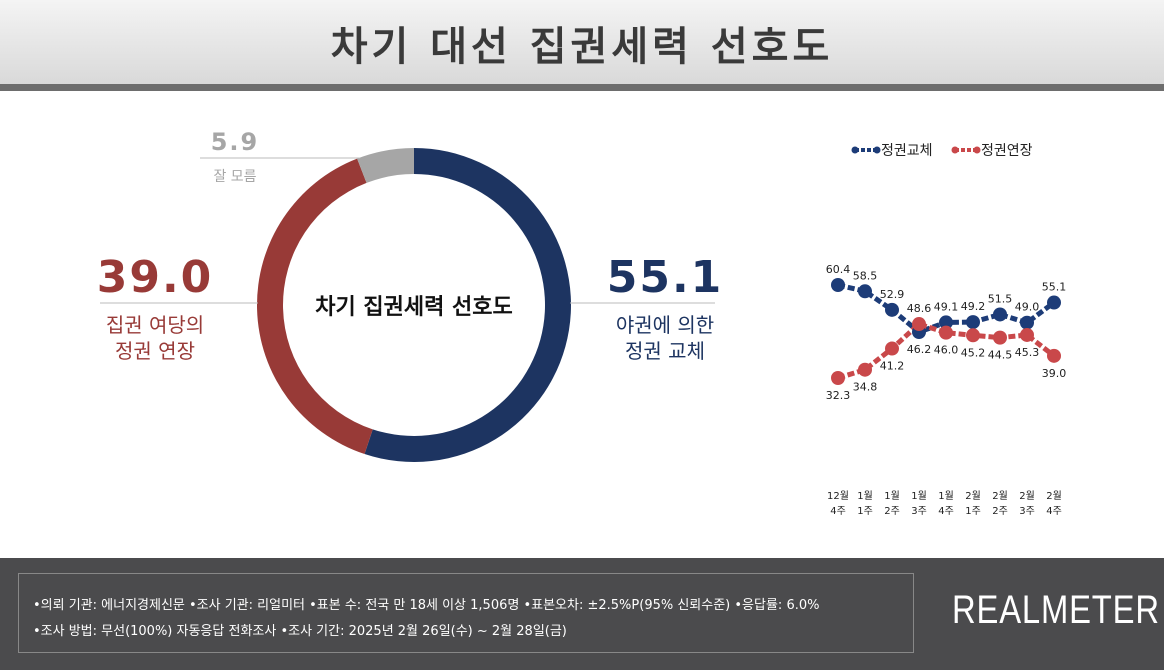  What do you see at coordinates (946, 350) in the screenshot?
I see `data-label: 46.0` at bounding box center [946, 350].